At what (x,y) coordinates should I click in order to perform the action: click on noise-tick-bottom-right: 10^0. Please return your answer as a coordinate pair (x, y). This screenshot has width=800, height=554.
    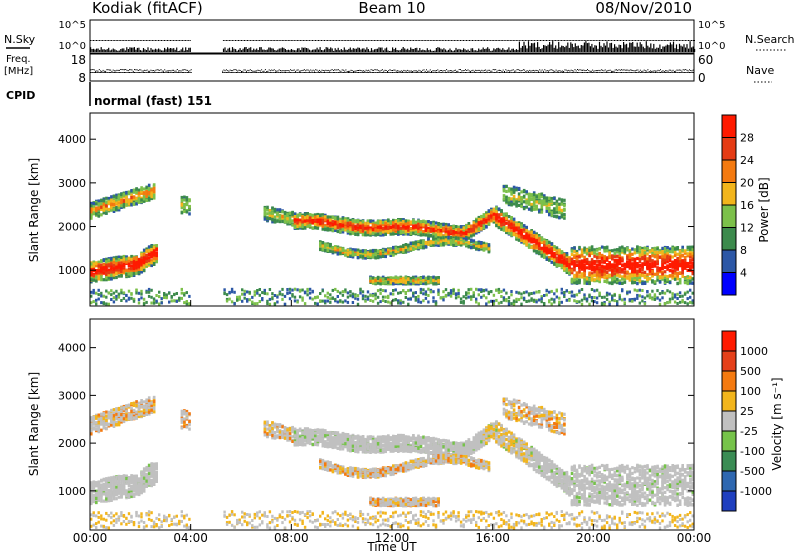
    Looking at the image, I should click on (711, 46).